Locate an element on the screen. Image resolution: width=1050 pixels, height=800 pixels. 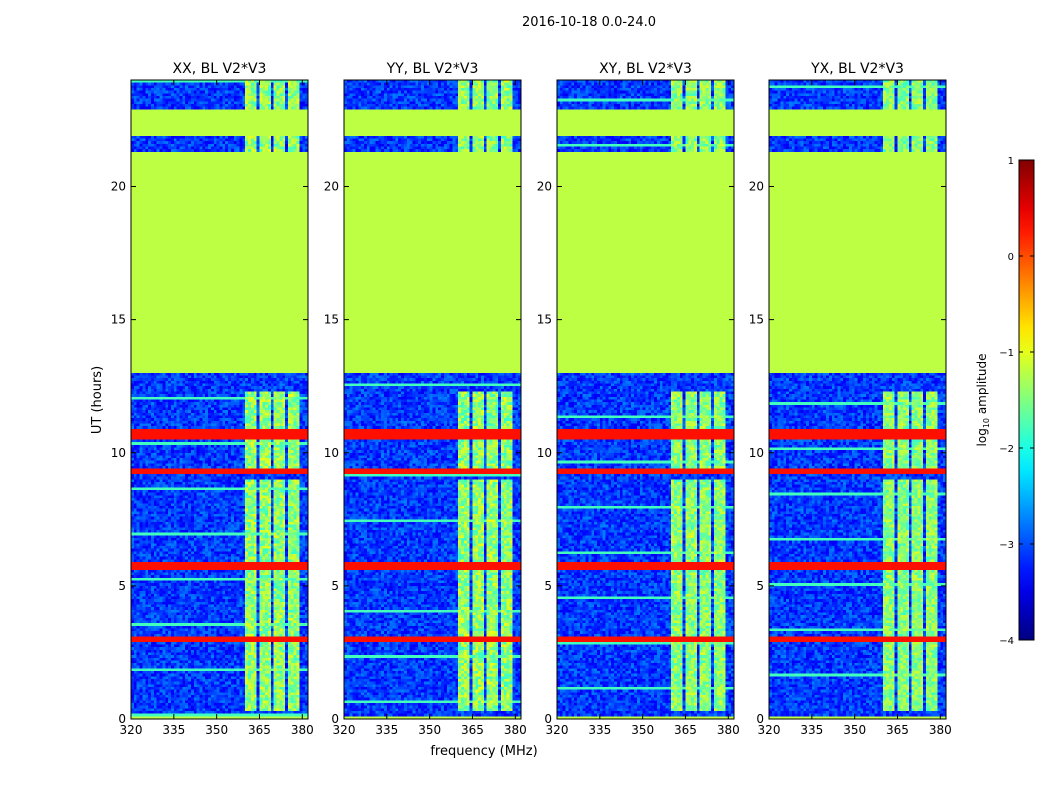
x-axis-label: frequency (MHz) is located at coordinates (483, 751).